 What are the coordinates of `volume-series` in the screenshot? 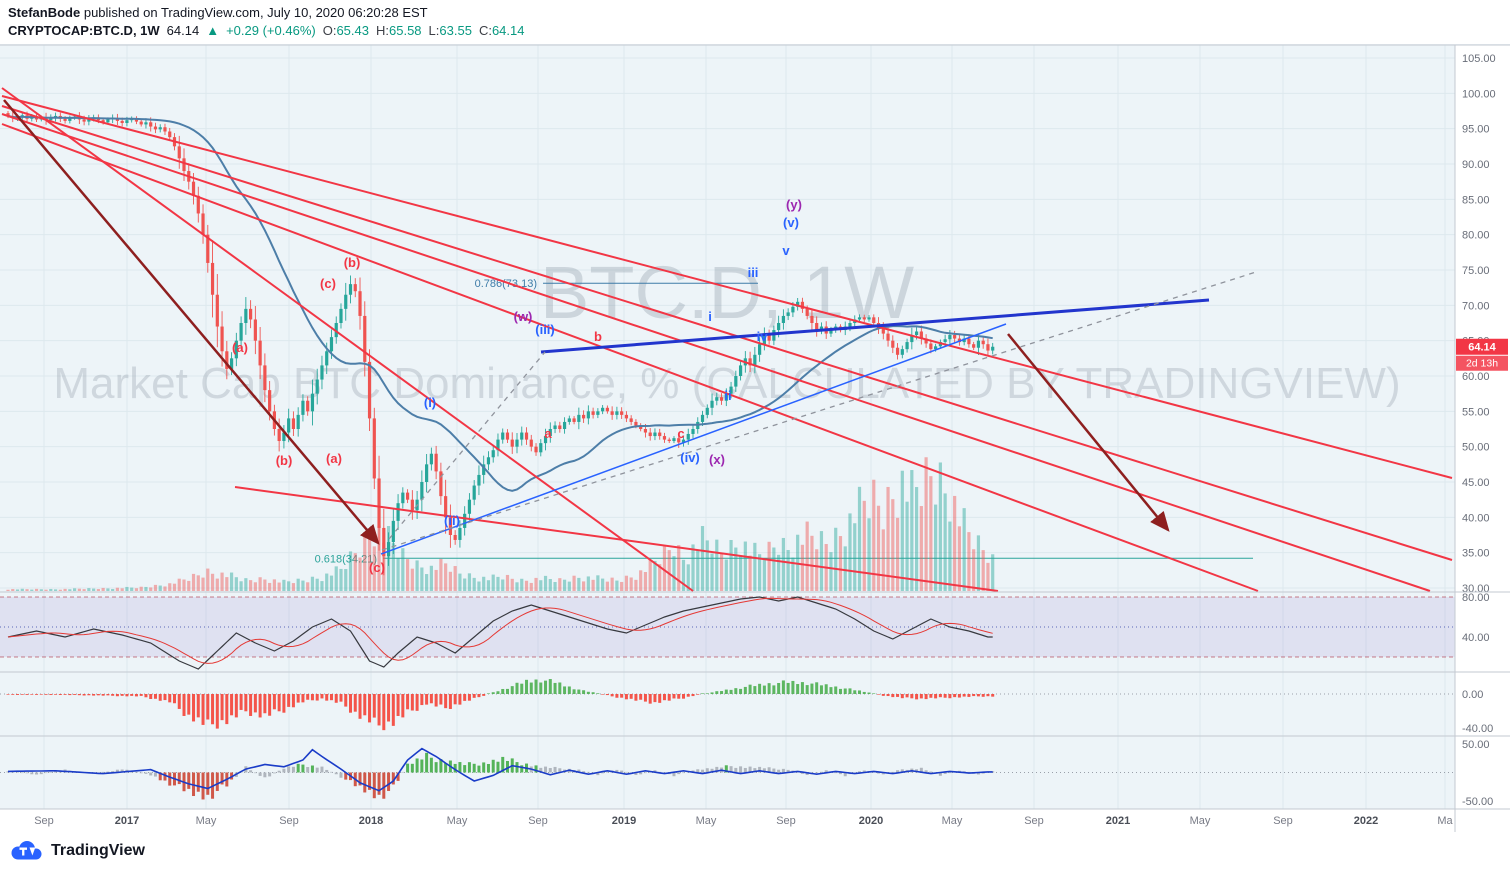 It's located at (500, 524).